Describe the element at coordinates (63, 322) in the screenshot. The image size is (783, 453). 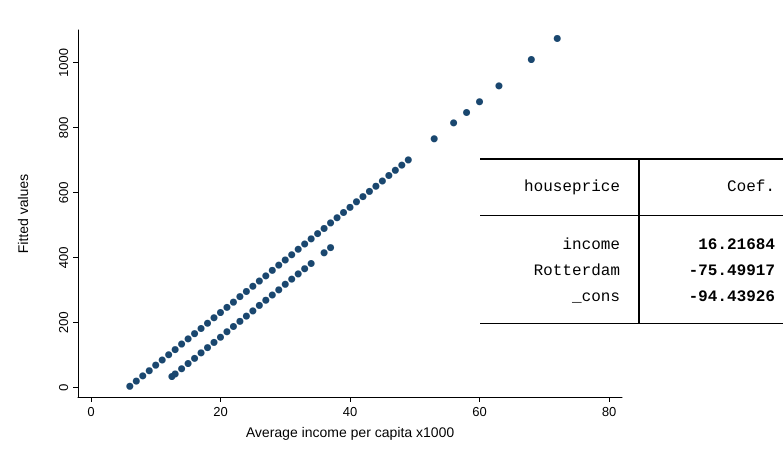
I see `y-tick-label: 200` at that location.